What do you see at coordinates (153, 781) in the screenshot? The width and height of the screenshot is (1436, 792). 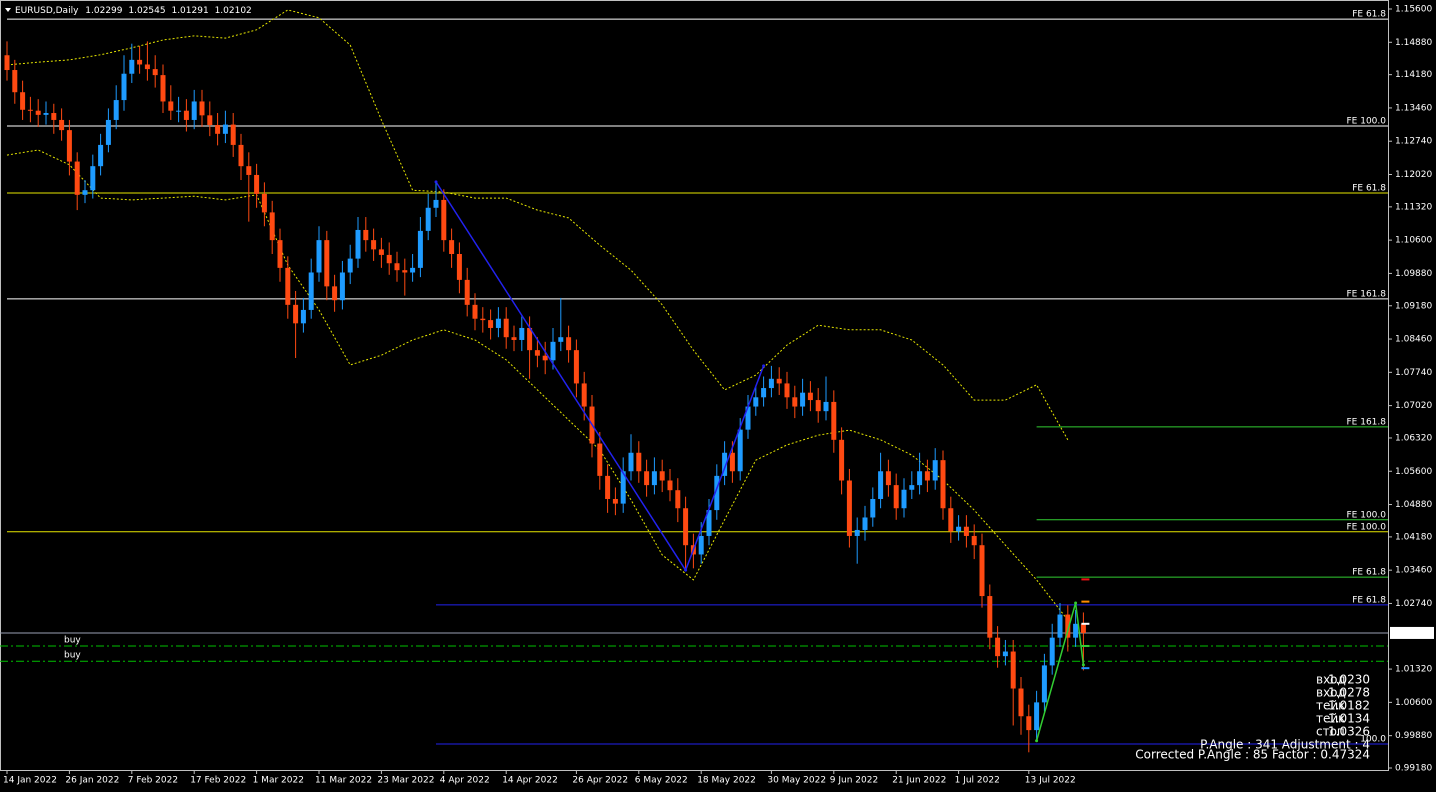 I see `x-tick-label: 7 Feb 2022` at bounding box center [153, 781].